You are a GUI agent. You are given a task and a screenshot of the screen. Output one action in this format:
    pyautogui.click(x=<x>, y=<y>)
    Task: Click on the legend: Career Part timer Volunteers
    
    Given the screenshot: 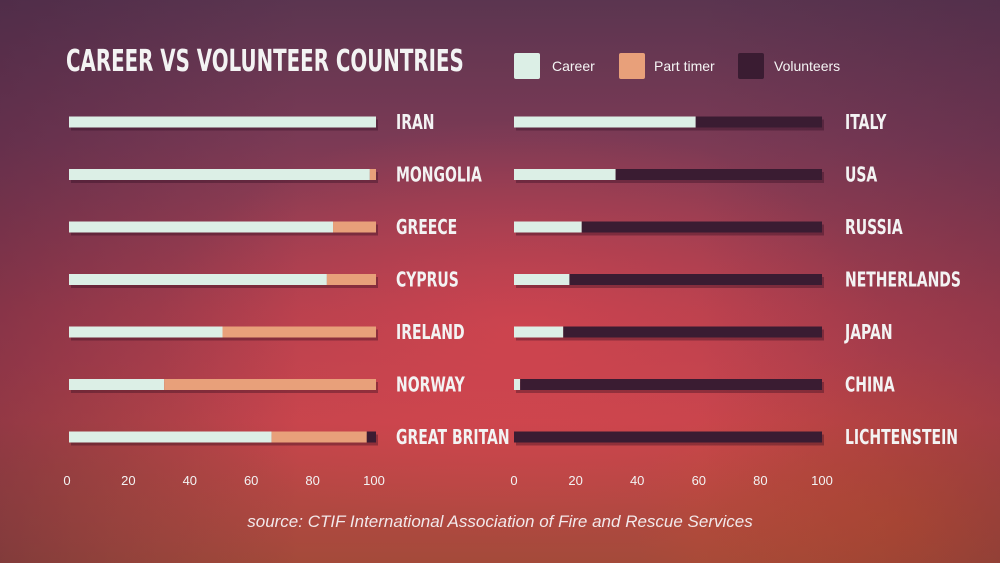 What is the action you would take?
    pyautogui.click(x=694, y=66)
    